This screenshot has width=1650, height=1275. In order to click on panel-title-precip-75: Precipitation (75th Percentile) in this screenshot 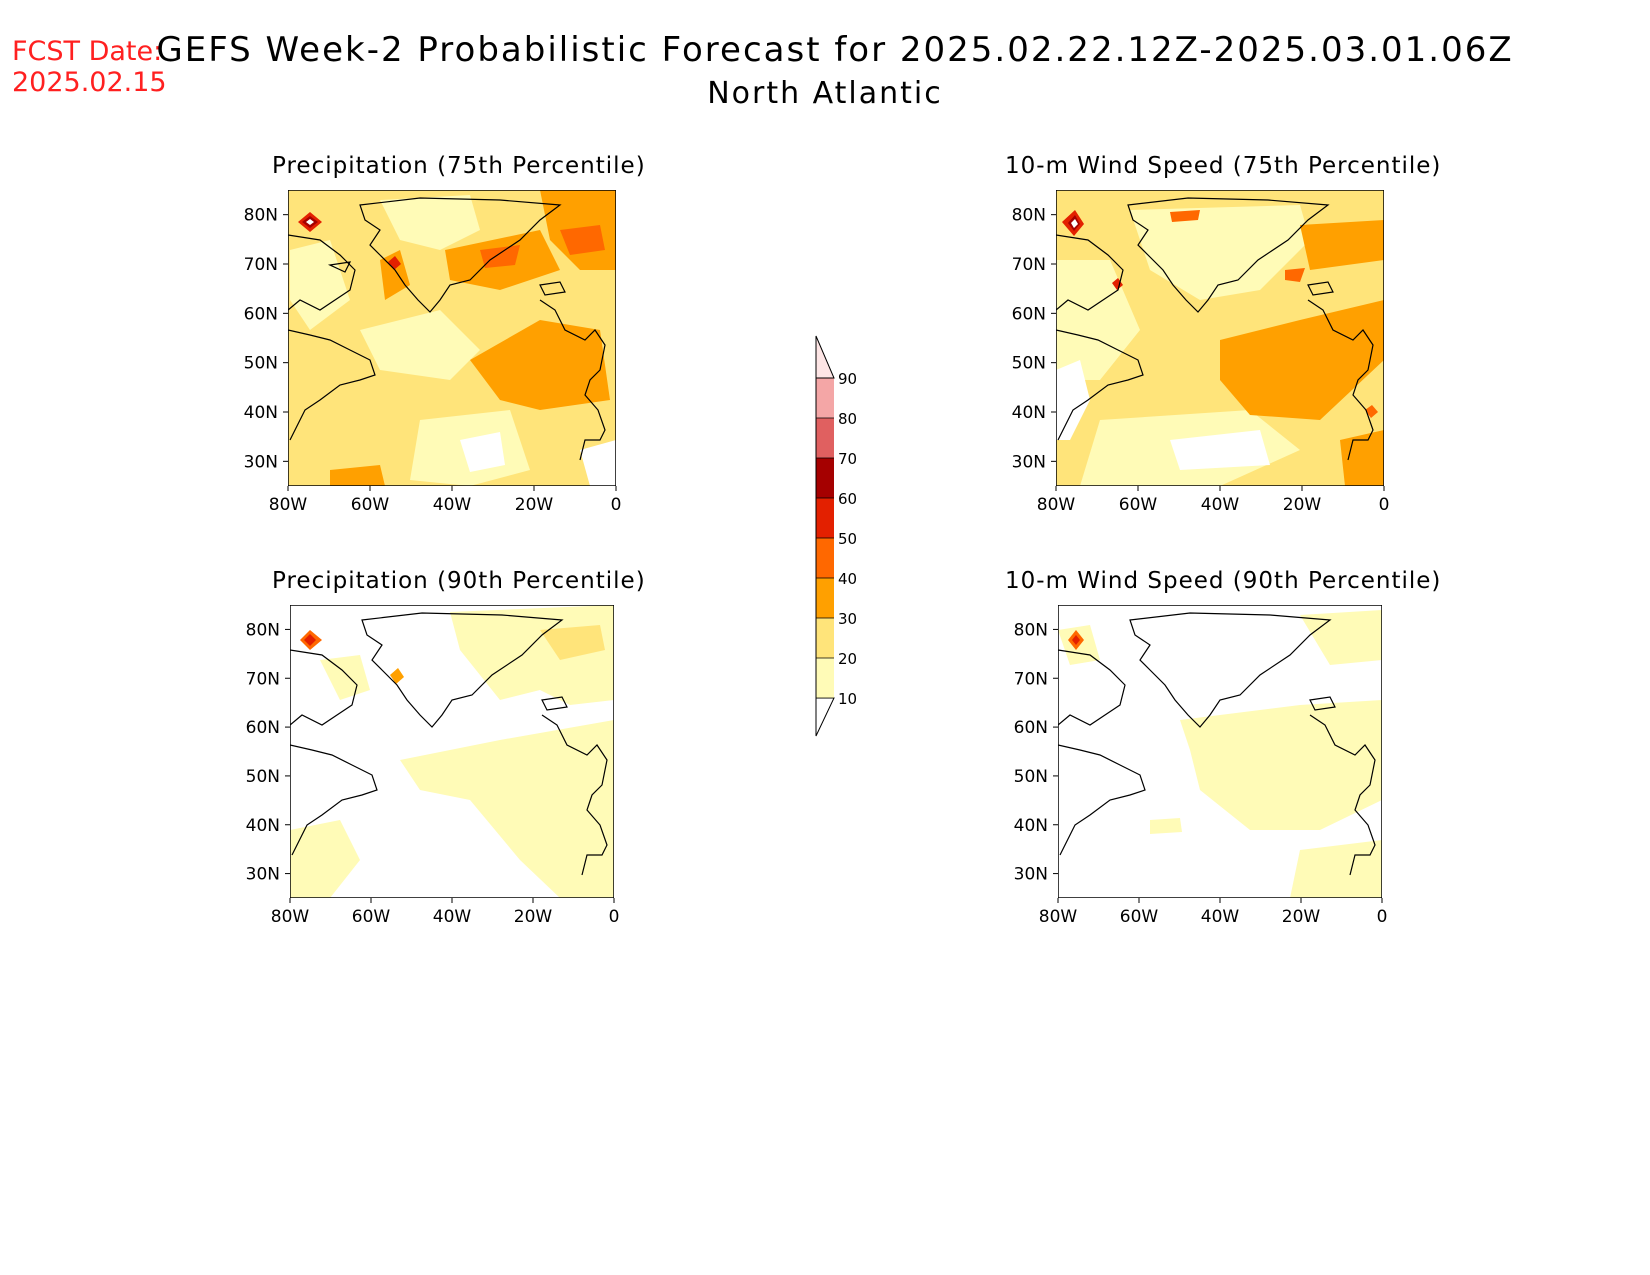, I will do `click(459, 166)`.